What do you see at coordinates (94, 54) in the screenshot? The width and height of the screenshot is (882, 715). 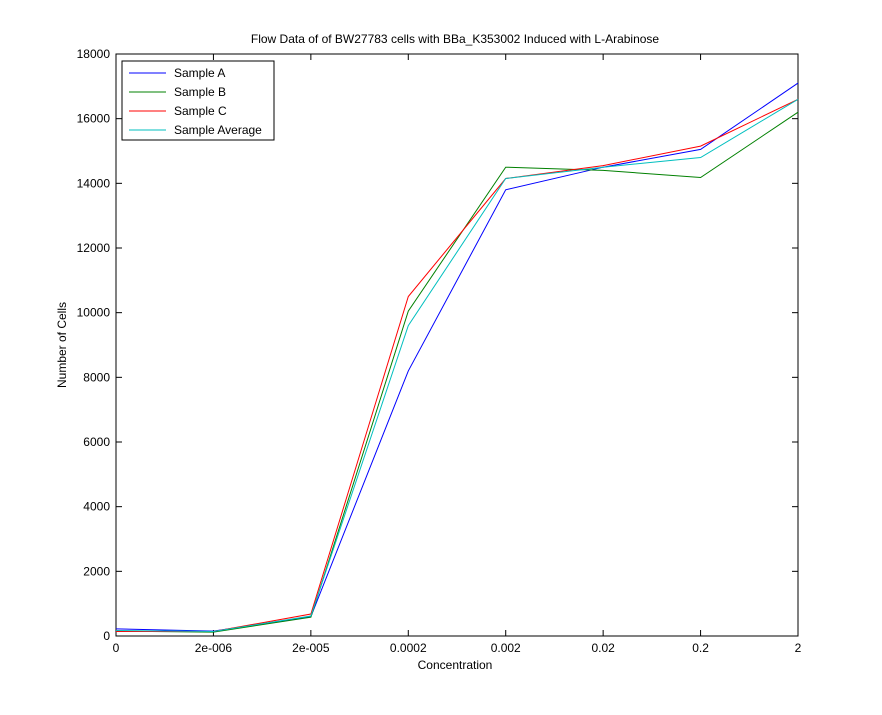 I see `y-tick-label: 18000` at bounding box center [94, 54].